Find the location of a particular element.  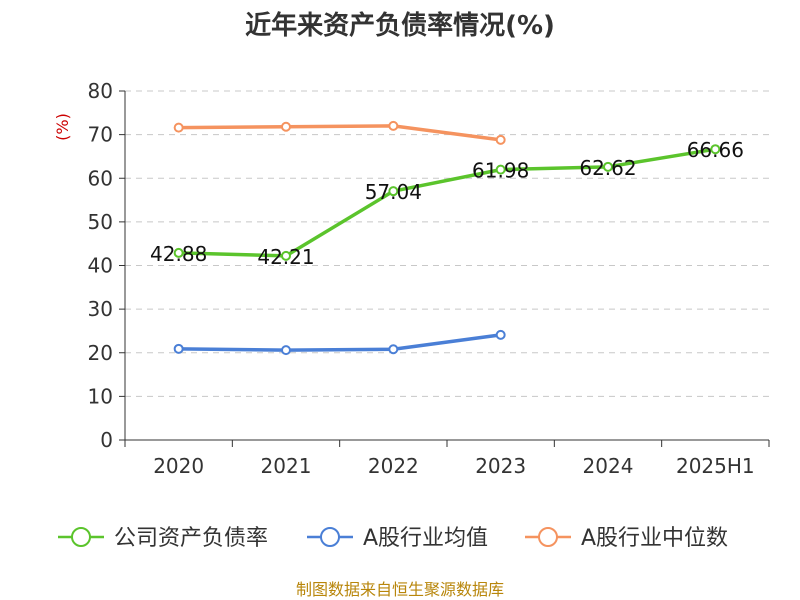

chart-title: 近年来资产负债率情况(%) is located at coordinates (400, 25).